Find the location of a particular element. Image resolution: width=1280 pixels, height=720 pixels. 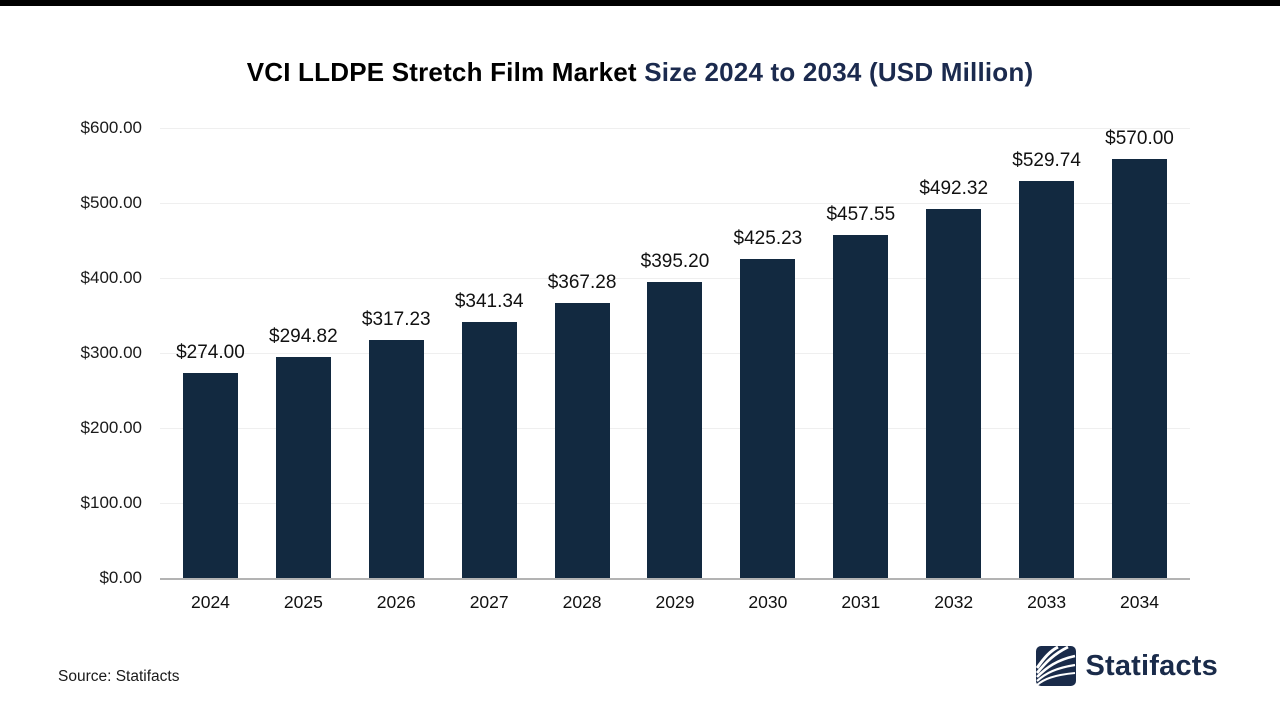

x-tick-label-2029: 2029 is located at coordinates (675, 602).